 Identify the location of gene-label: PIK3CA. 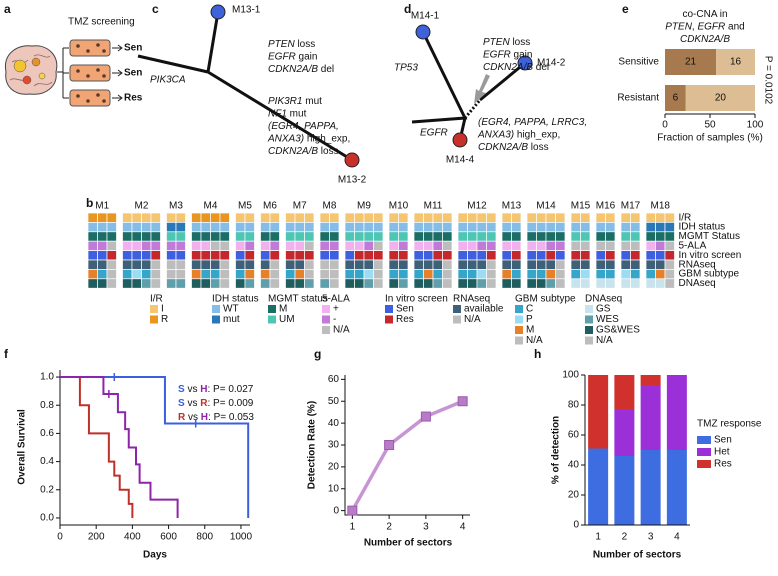
(168, 80).